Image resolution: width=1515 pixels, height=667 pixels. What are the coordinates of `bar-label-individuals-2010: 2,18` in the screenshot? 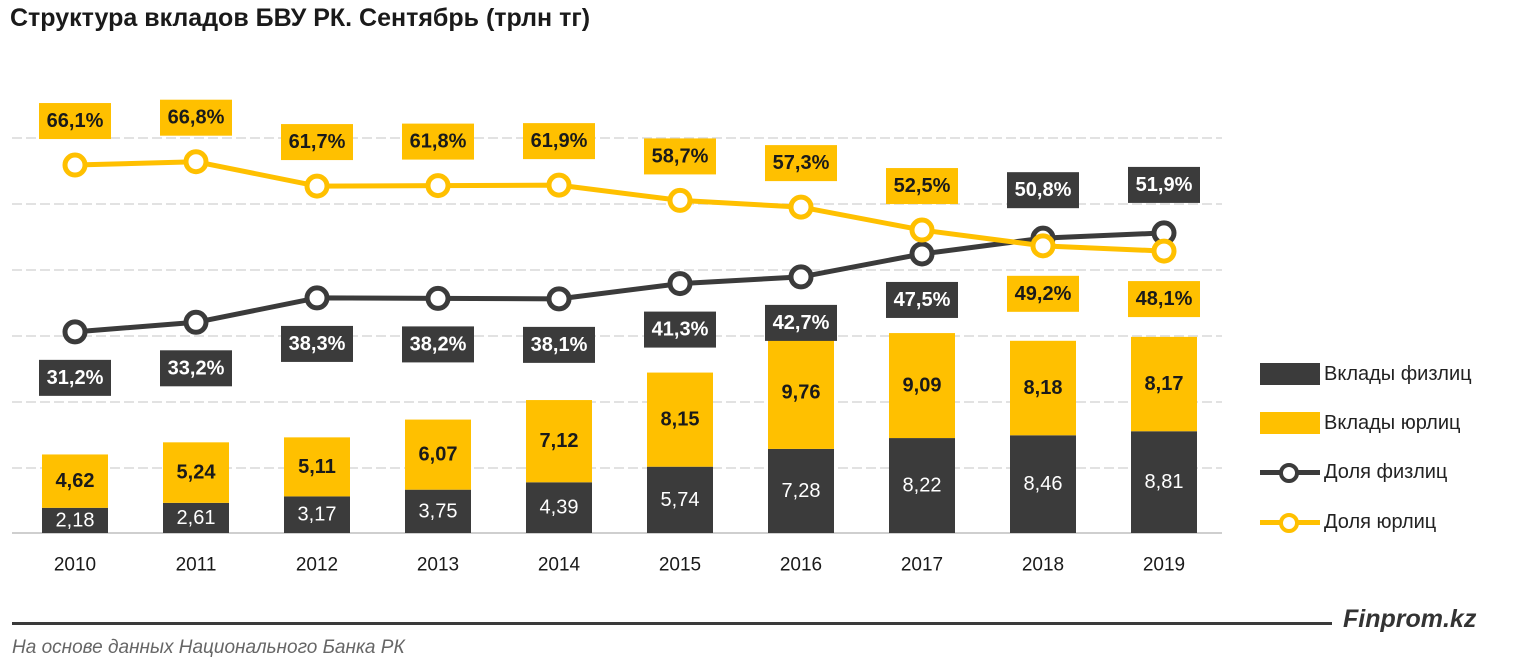 It's located at (75, 520).